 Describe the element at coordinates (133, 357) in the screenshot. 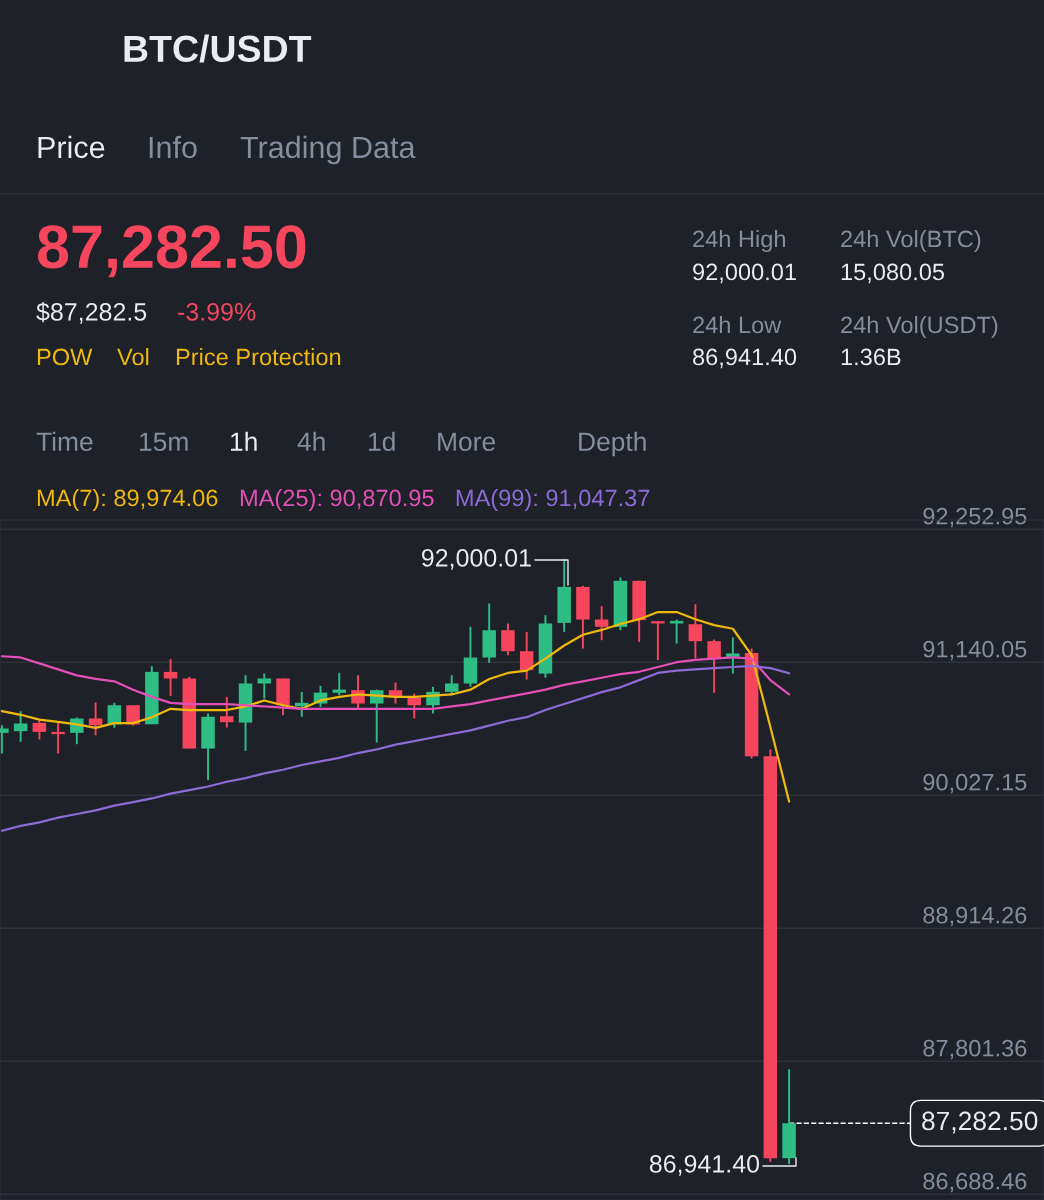

I see `text: Vol` at that location.